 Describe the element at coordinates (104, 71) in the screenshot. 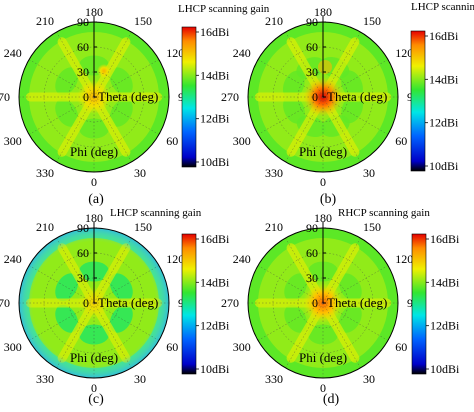

I see `secondary-peak-spot` at that location.